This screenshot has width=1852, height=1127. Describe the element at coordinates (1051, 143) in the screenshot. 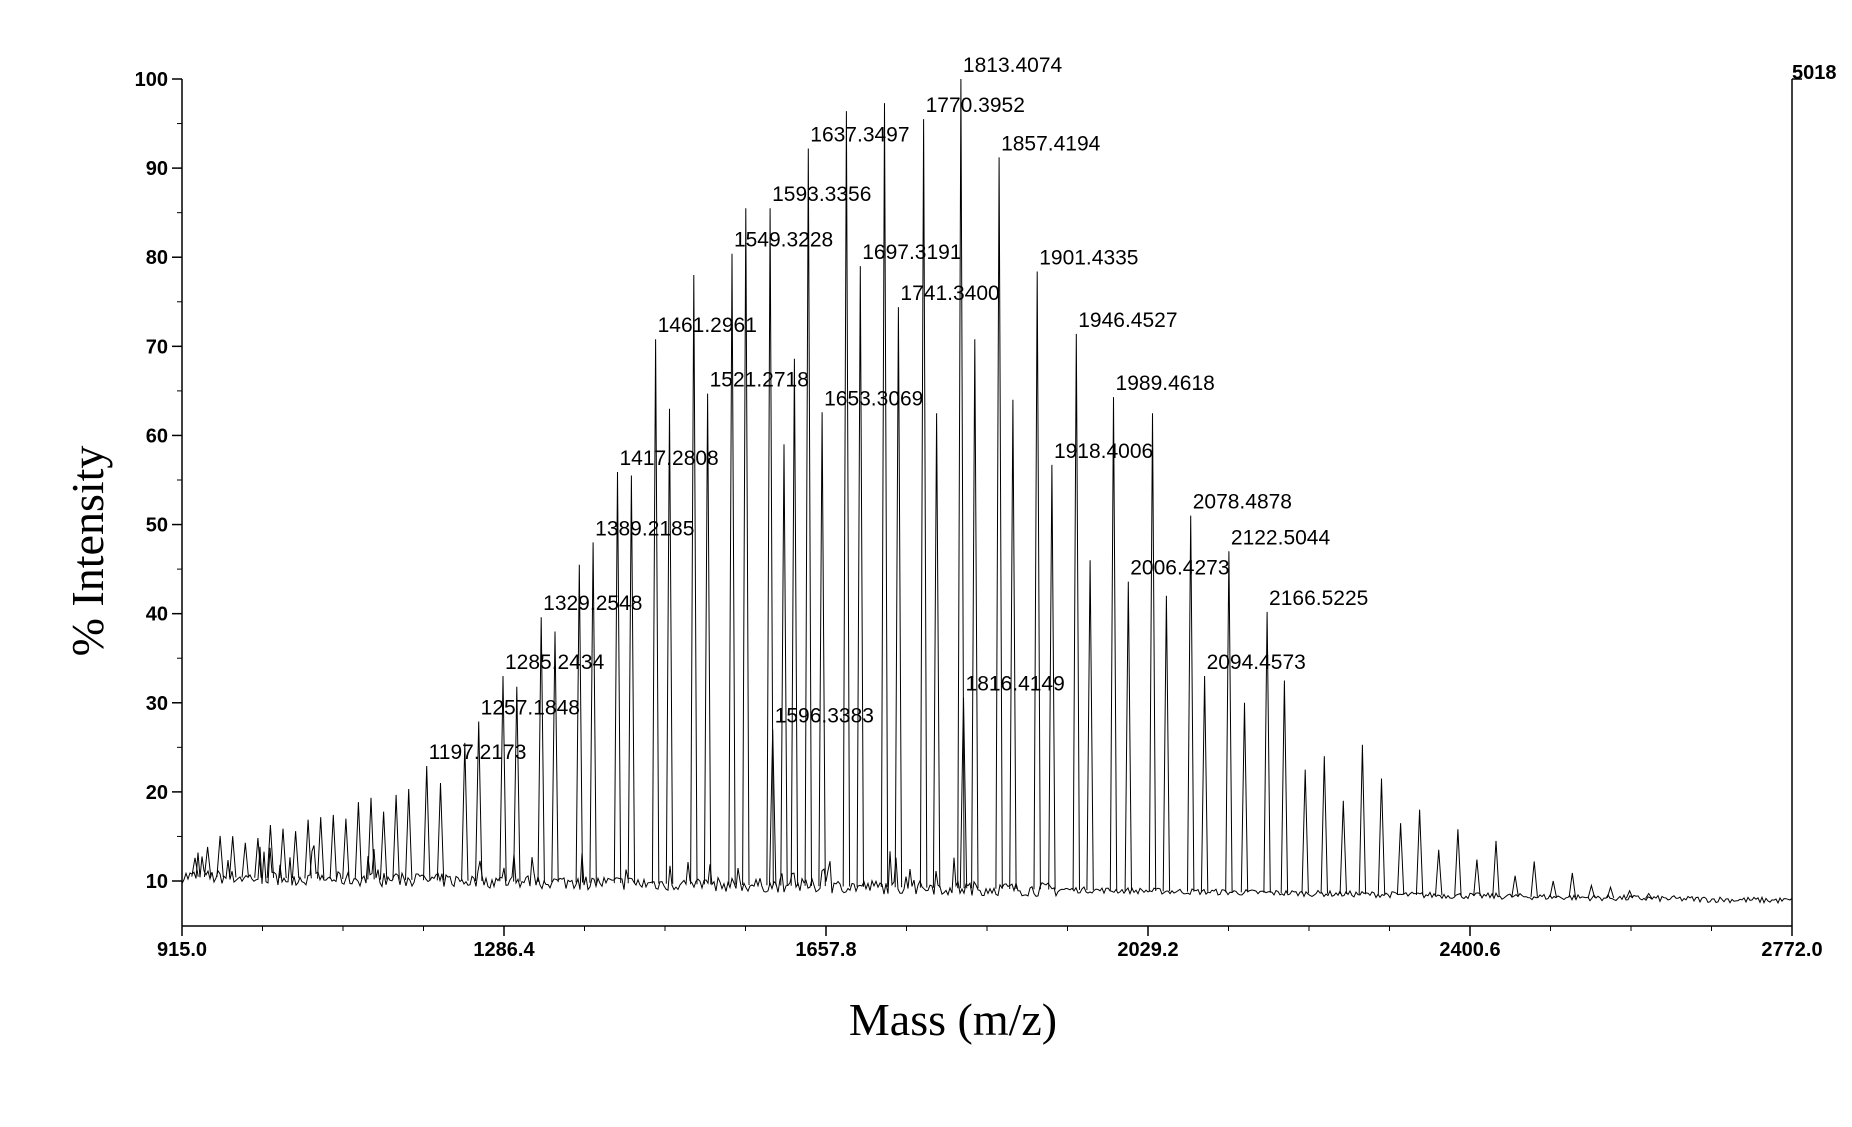

I see `peak-mass-label: 1857.4194` at that location.